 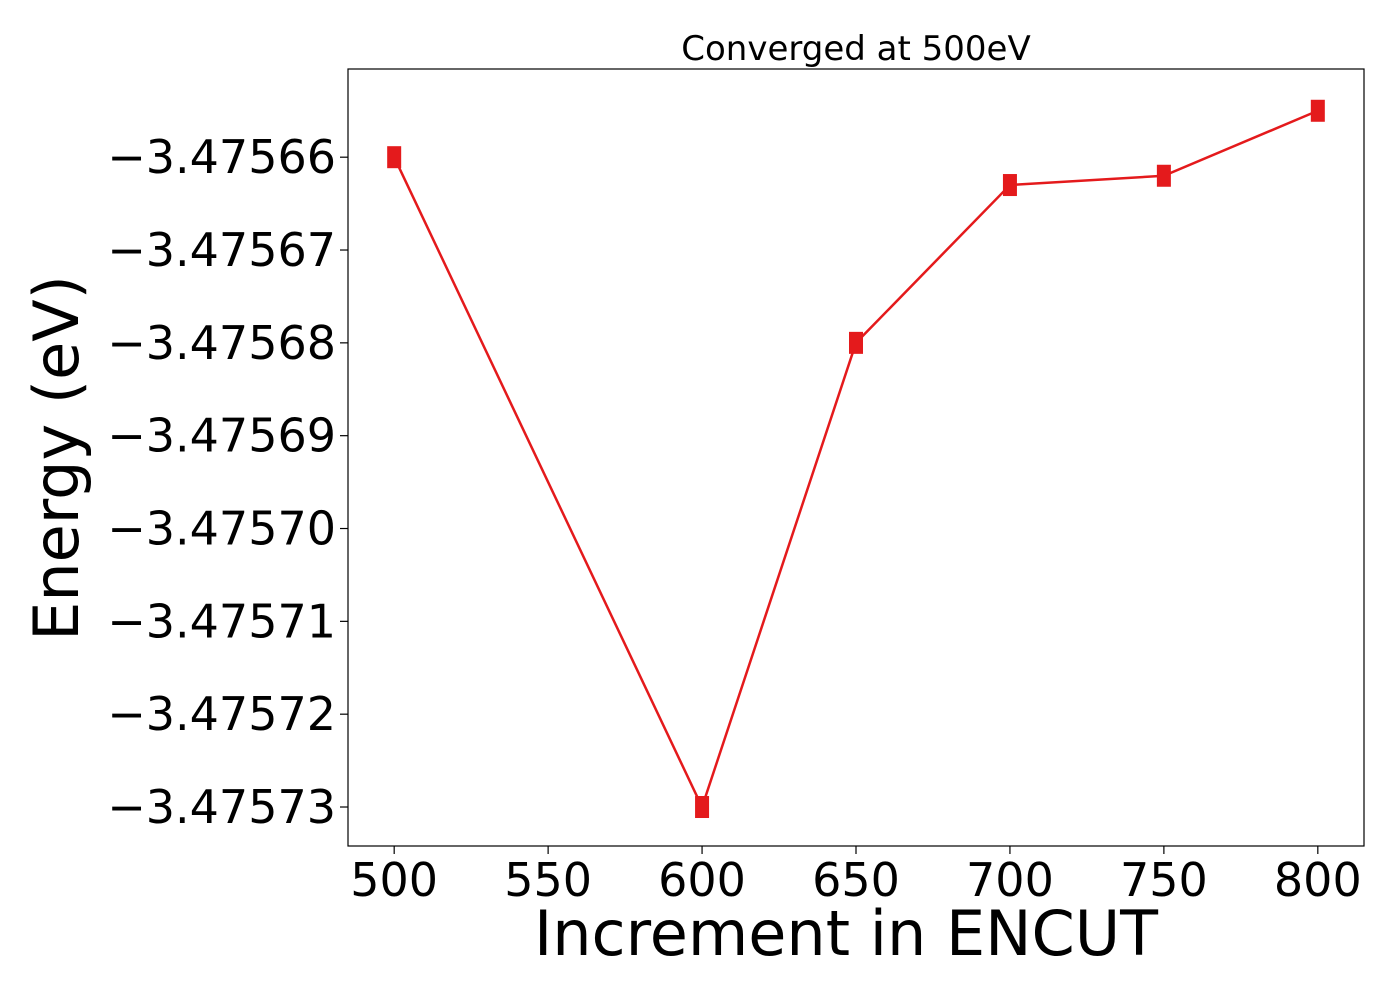 I want to click on x-tick-label: 800, so click(x=1318, y=880).